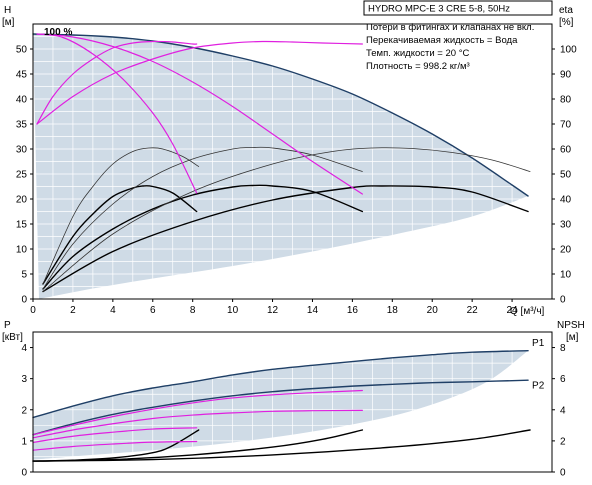  I want to click on y-tick-label: 25, so click(22, 175).